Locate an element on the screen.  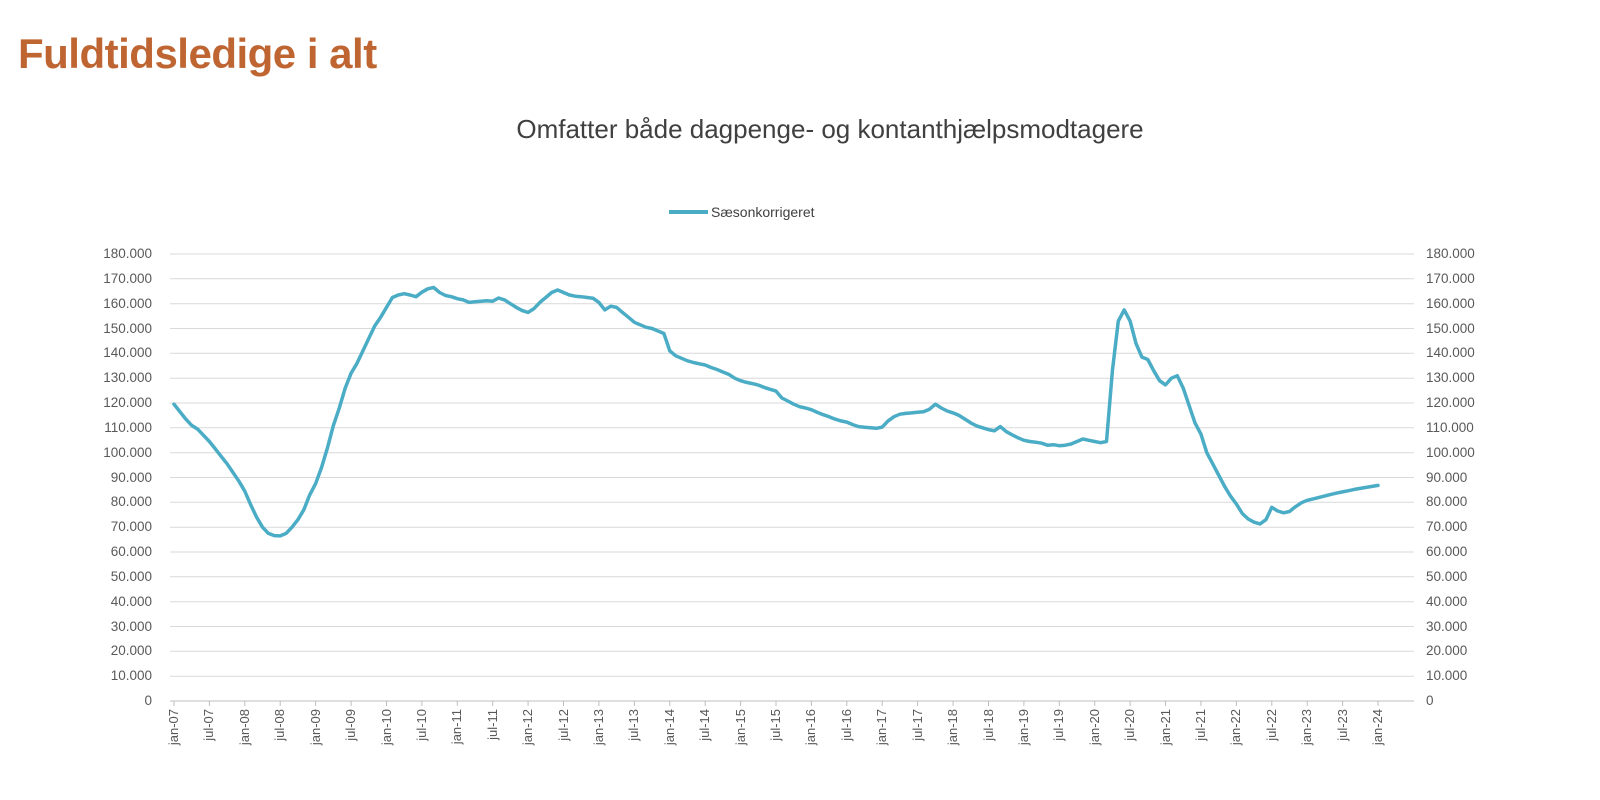
x-axis-label: jan-18 is located at coordinates (953, 727).